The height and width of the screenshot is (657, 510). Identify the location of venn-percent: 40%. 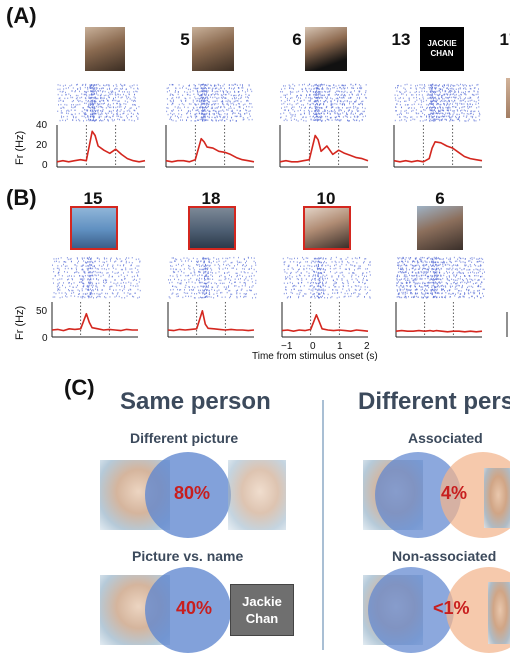
(194, 608).